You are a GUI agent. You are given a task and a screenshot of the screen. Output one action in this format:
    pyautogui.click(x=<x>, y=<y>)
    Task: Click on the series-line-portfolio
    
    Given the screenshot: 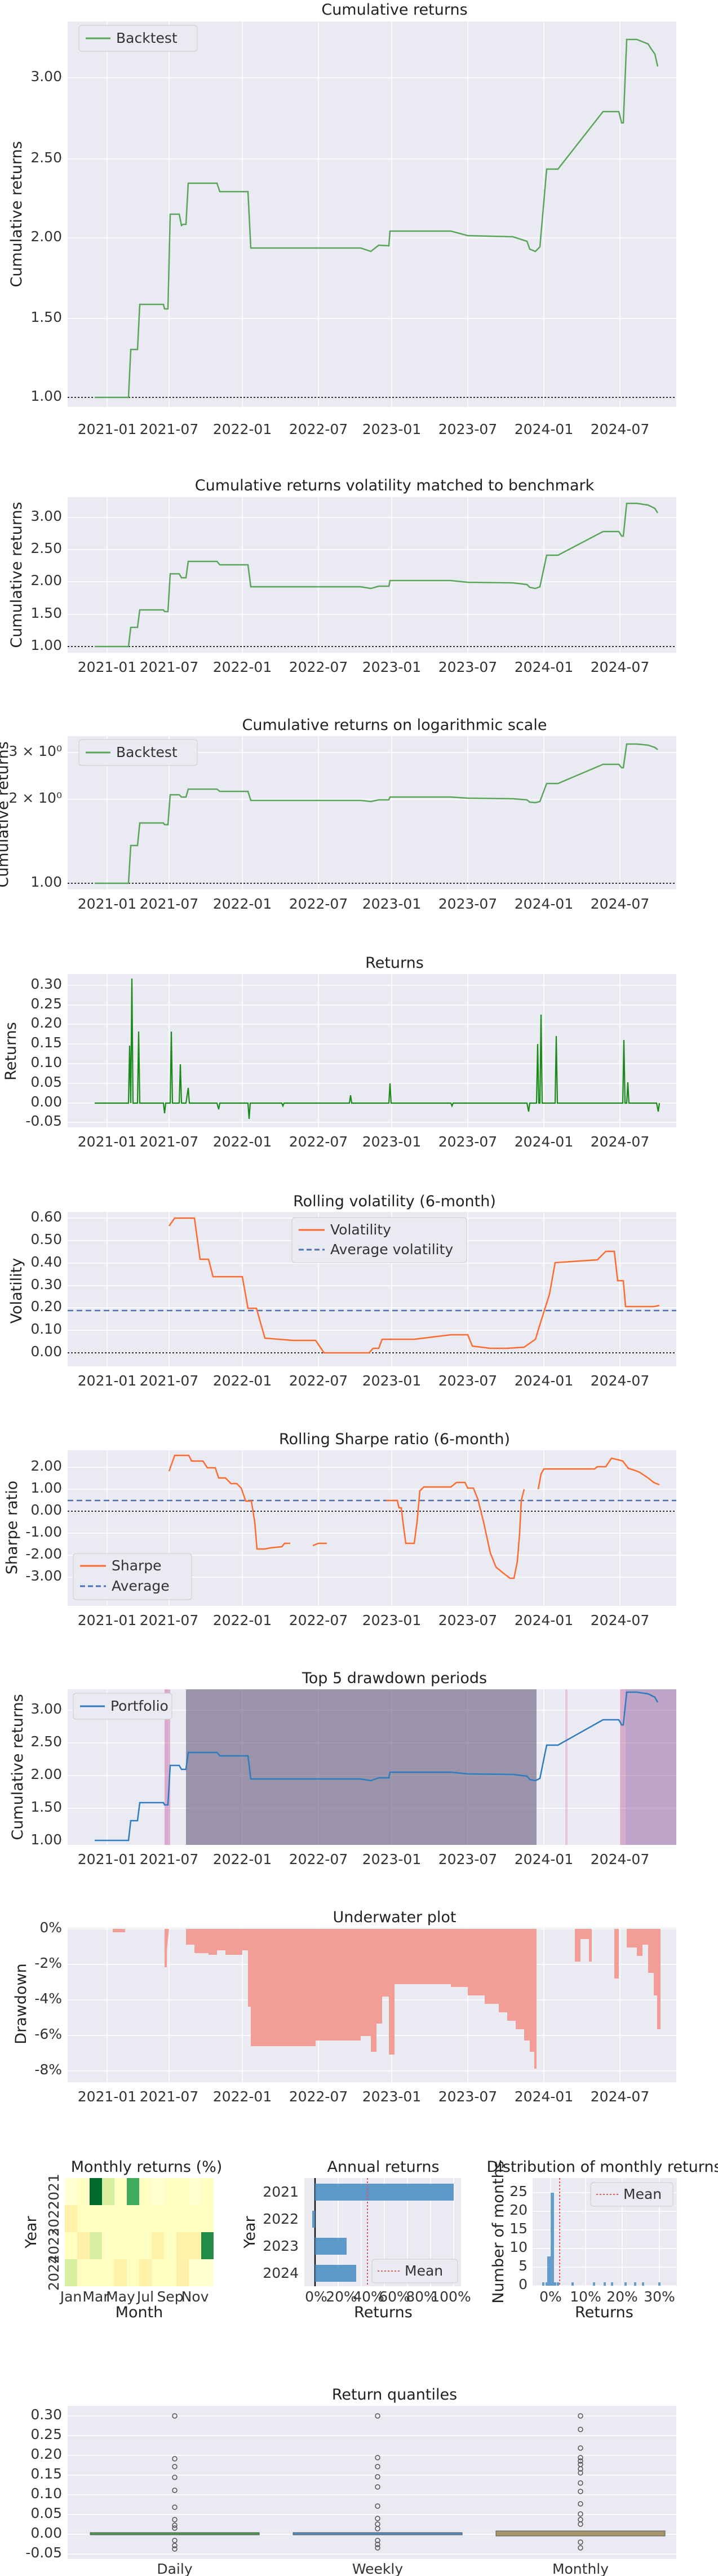 What is the action you would take?
    pyautogui.click(x=377, y=1766)
    